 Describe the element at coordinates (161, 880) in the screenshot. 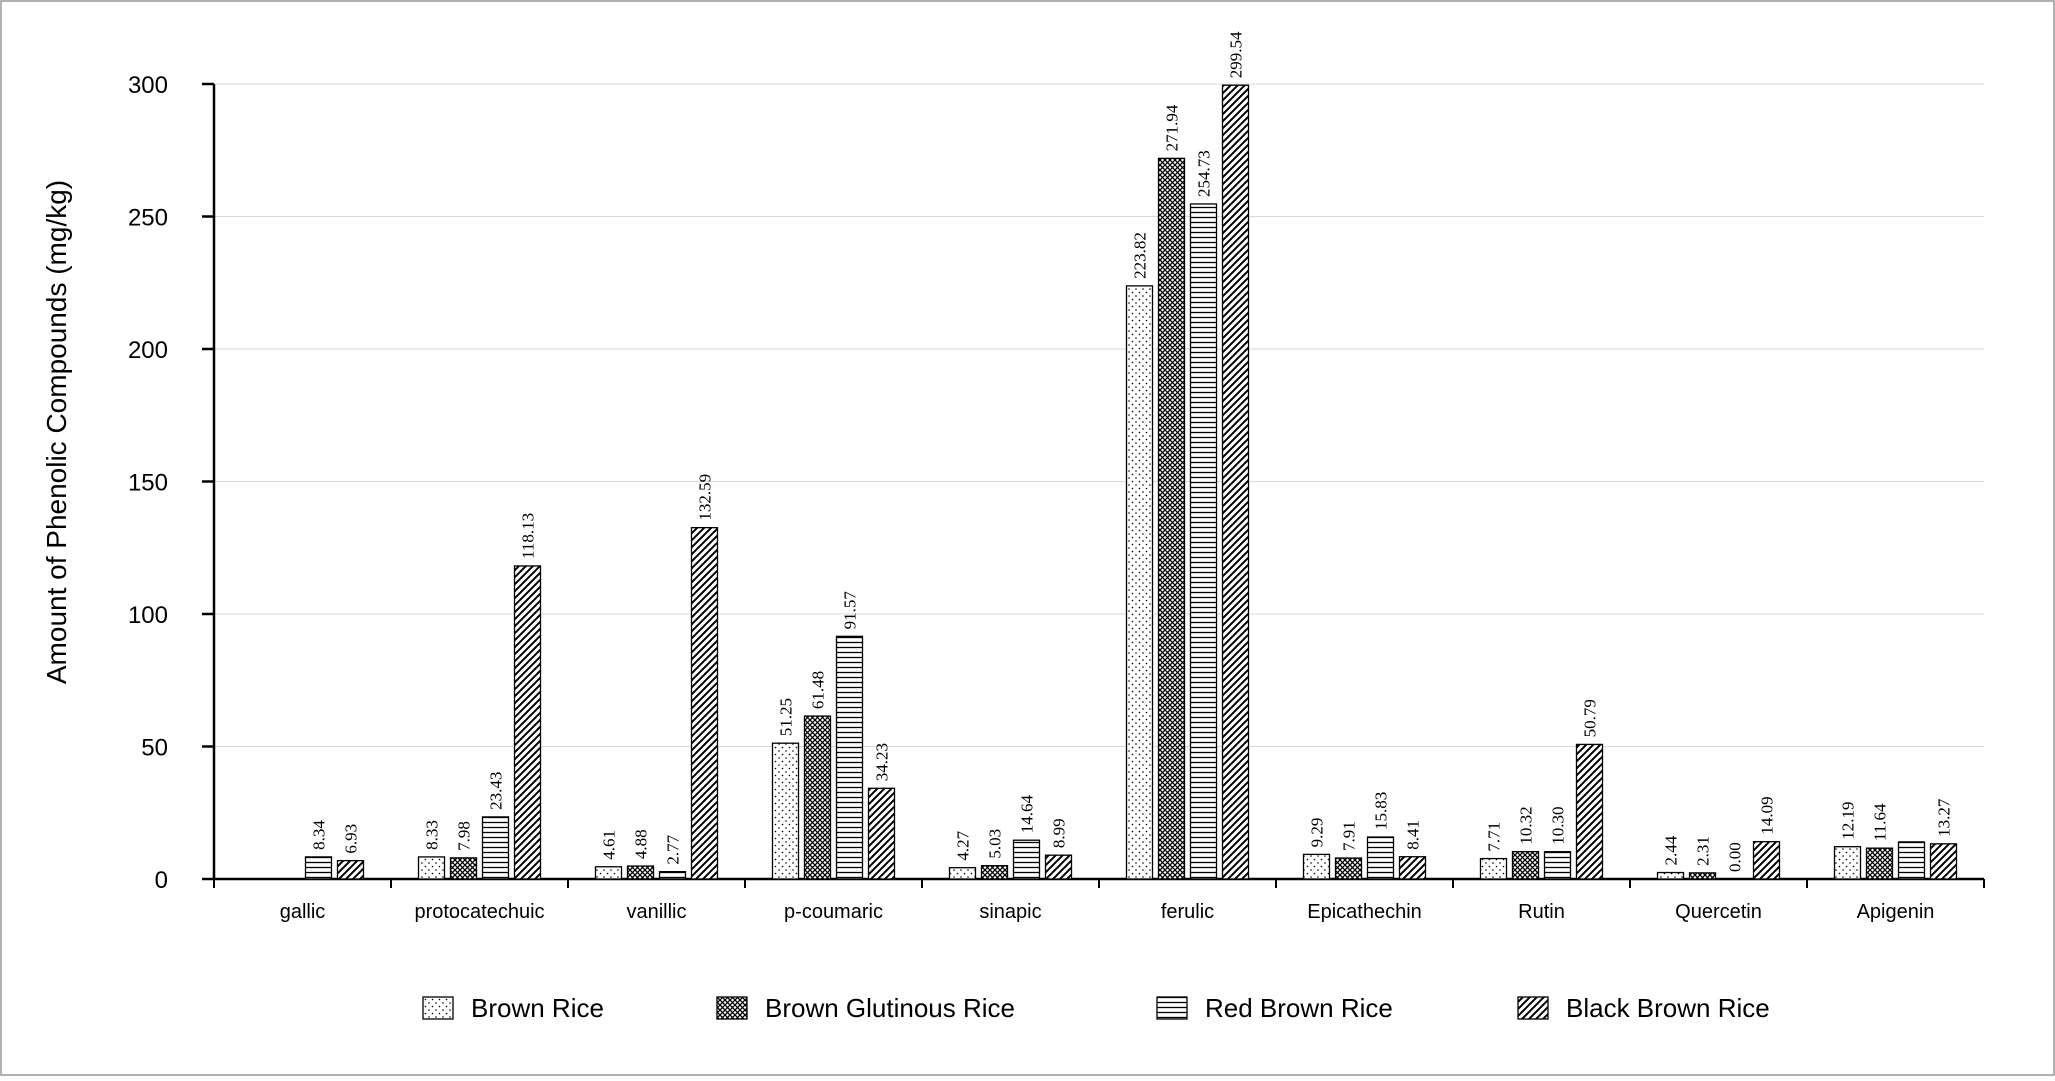

I see `y-tick-label: 0` at that location.